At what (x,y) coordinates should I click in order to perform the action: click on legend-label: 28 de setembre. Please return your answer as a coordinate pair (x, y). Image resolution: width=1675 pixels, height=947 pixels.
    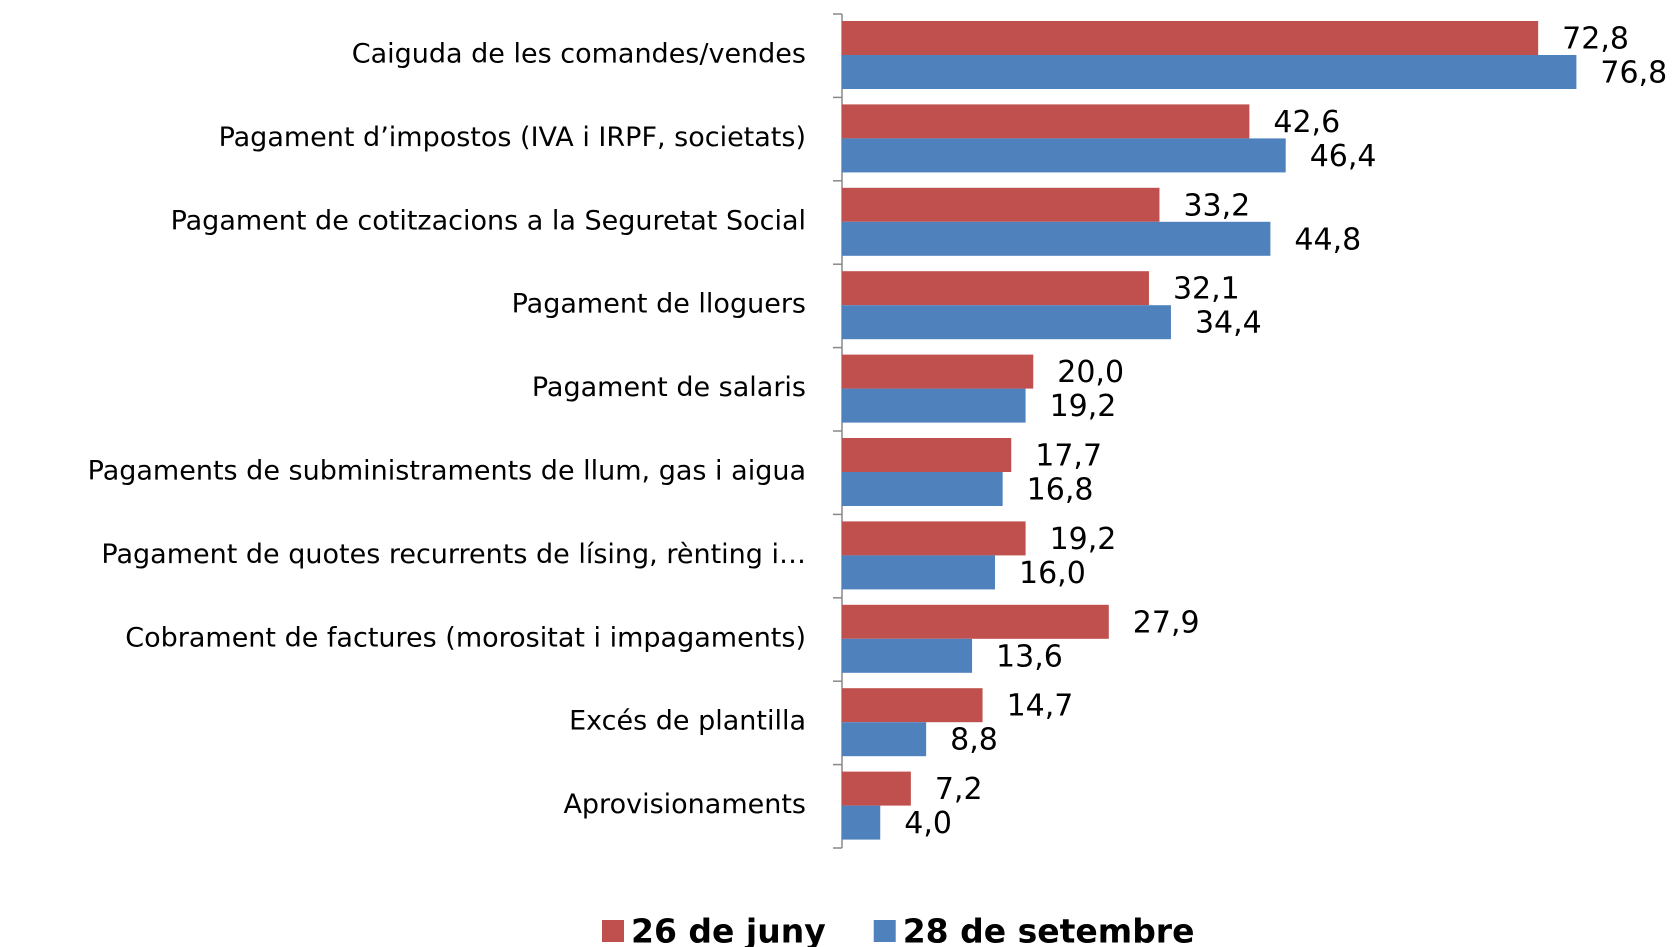
    Looking at the image, I should click on (1049, 929).